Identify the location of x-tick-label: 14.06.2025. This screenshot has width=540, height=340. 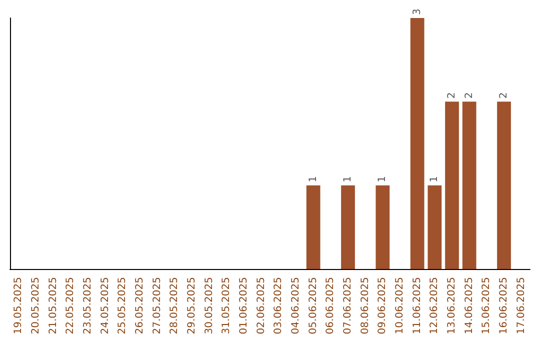
(469, 305).